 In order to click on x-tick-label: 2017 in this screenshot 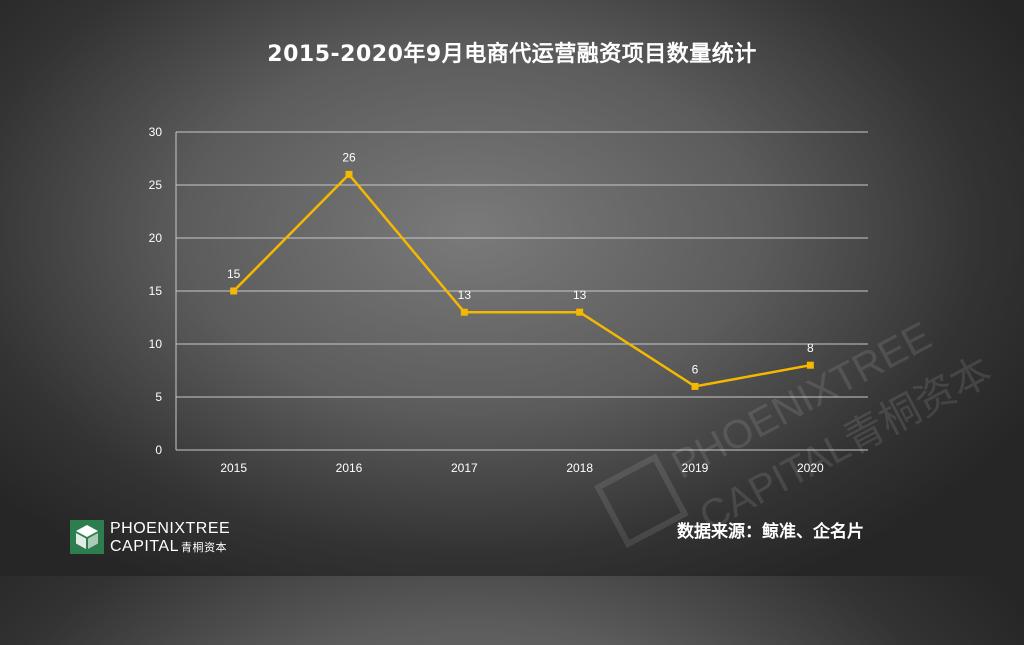, I will do `click(464, 468)`.